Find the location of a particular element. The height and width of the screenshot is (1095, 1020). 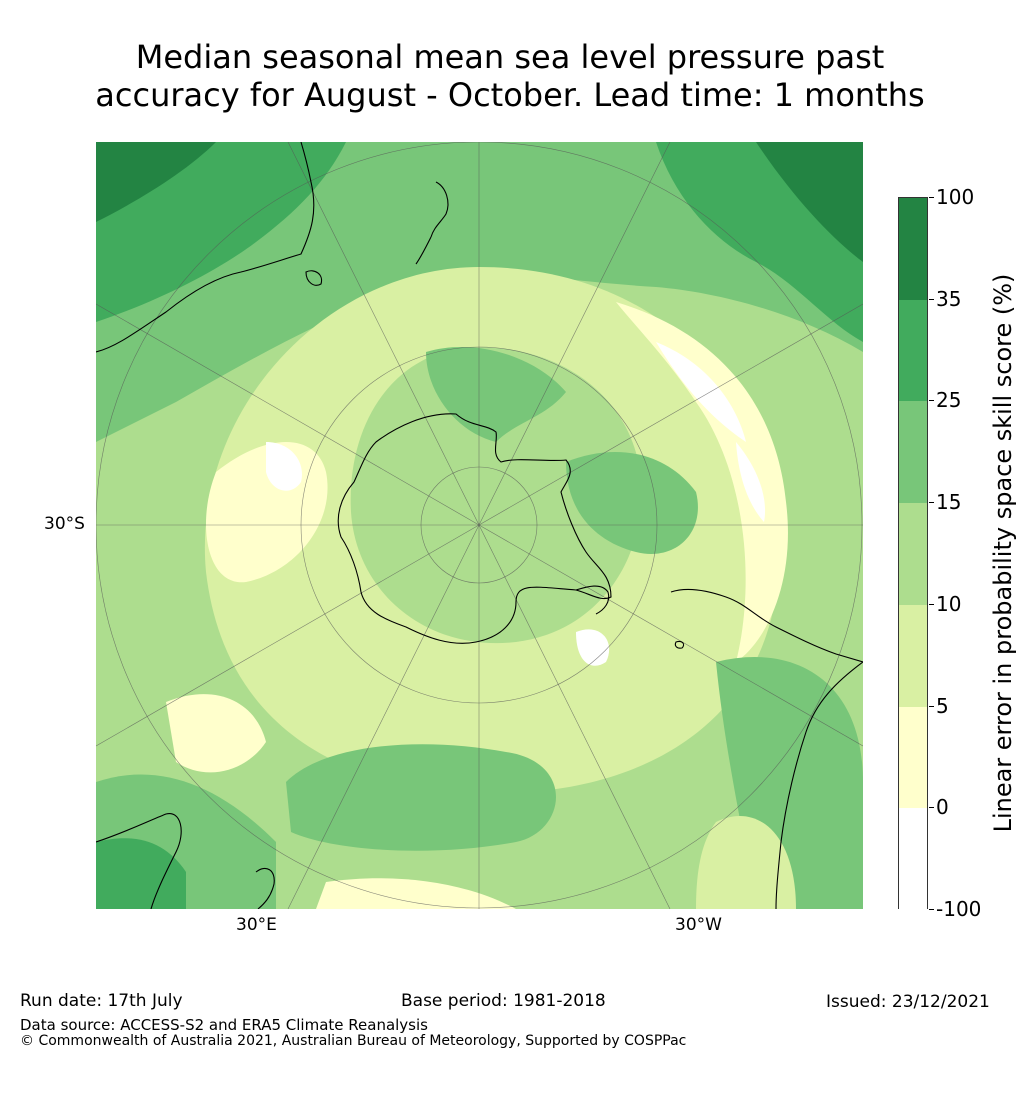

base-period: Base period: 1981-2018 is located at coordinates (503, 1001).